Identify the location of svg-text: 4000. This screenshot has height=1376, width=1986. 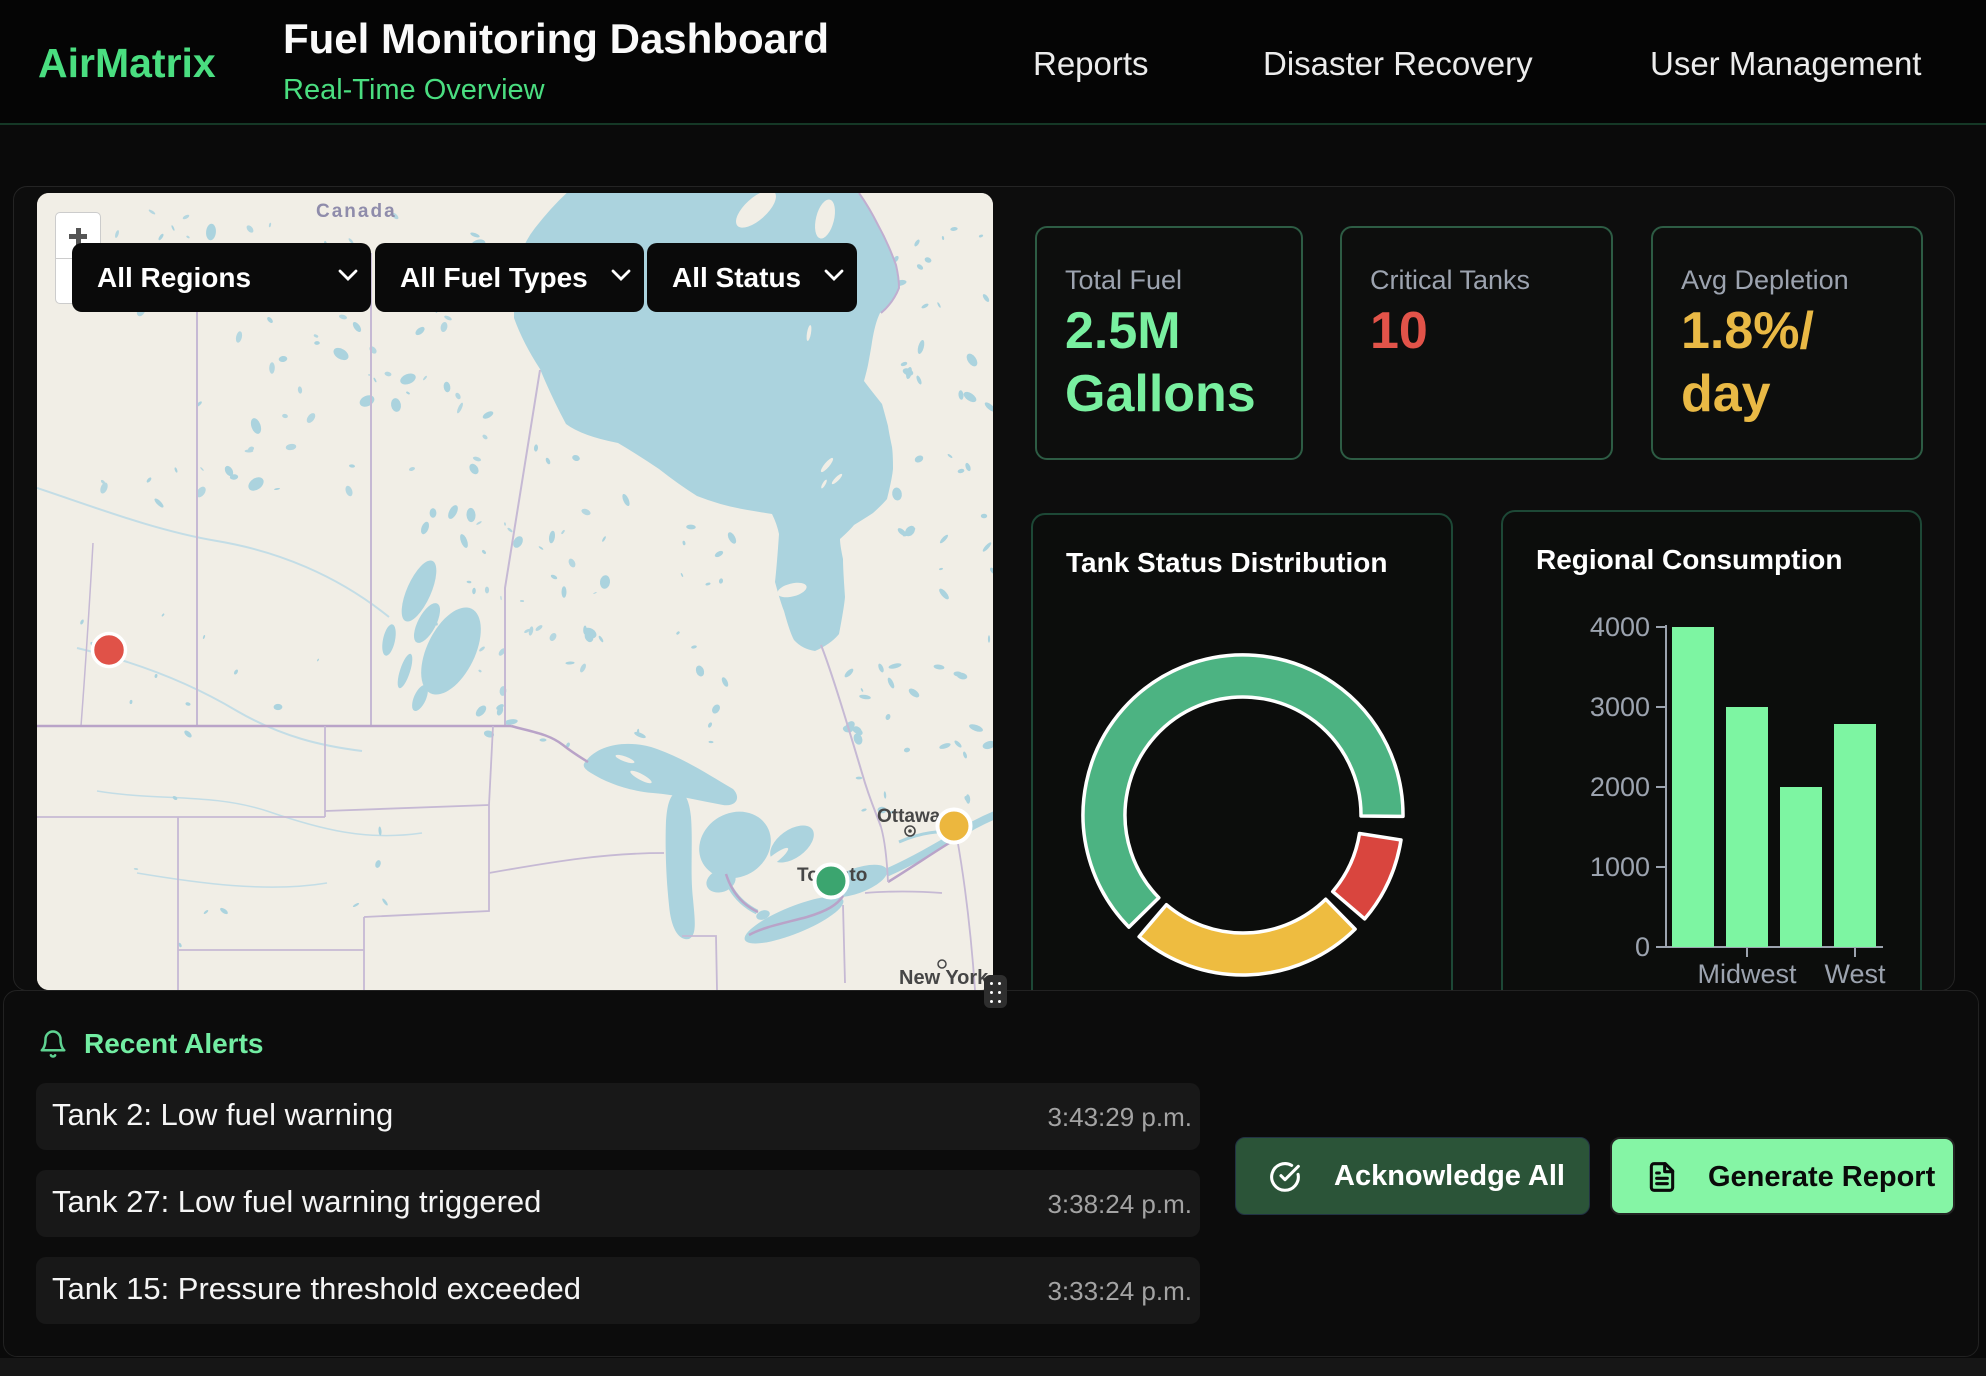
(1620, 627).